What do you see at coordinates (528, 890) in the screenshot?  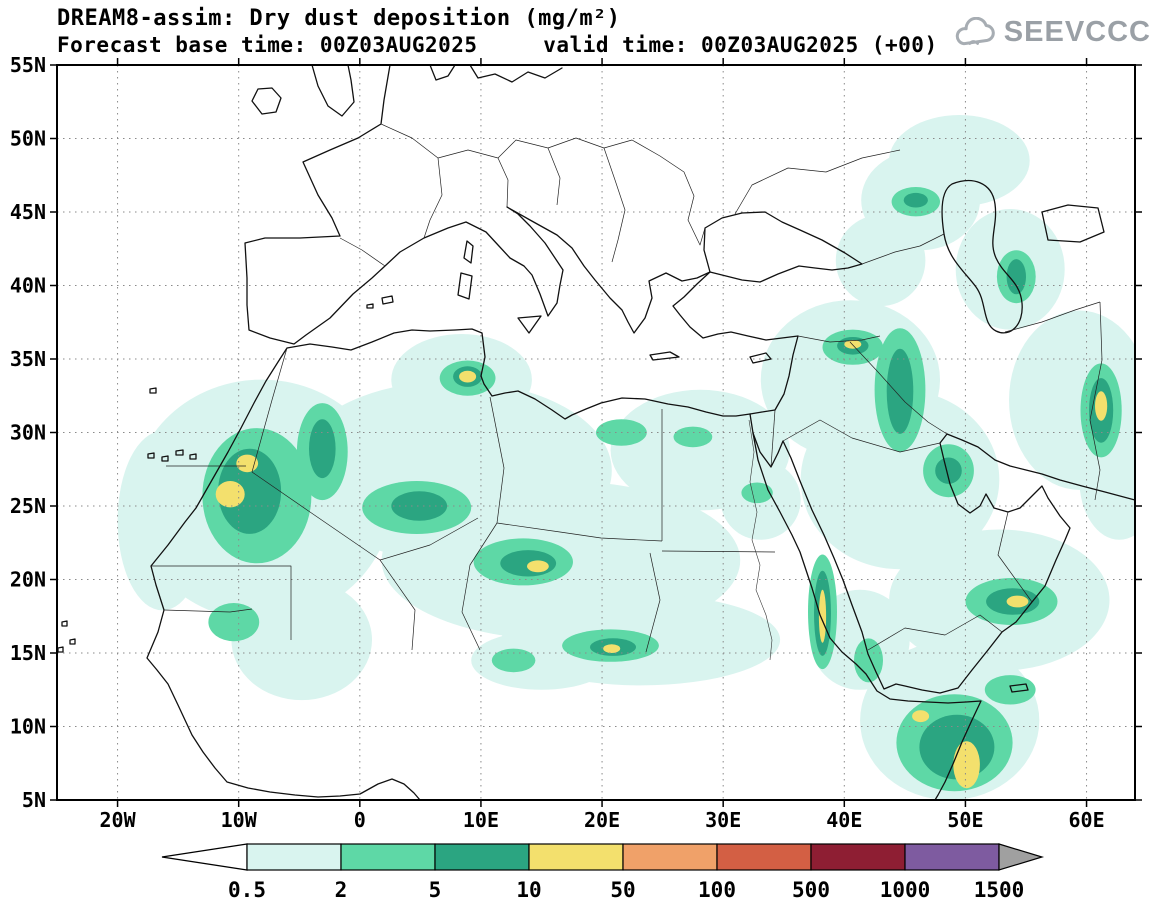 I see `colorbar-level-label: 10` at bounding box center [528, 890].